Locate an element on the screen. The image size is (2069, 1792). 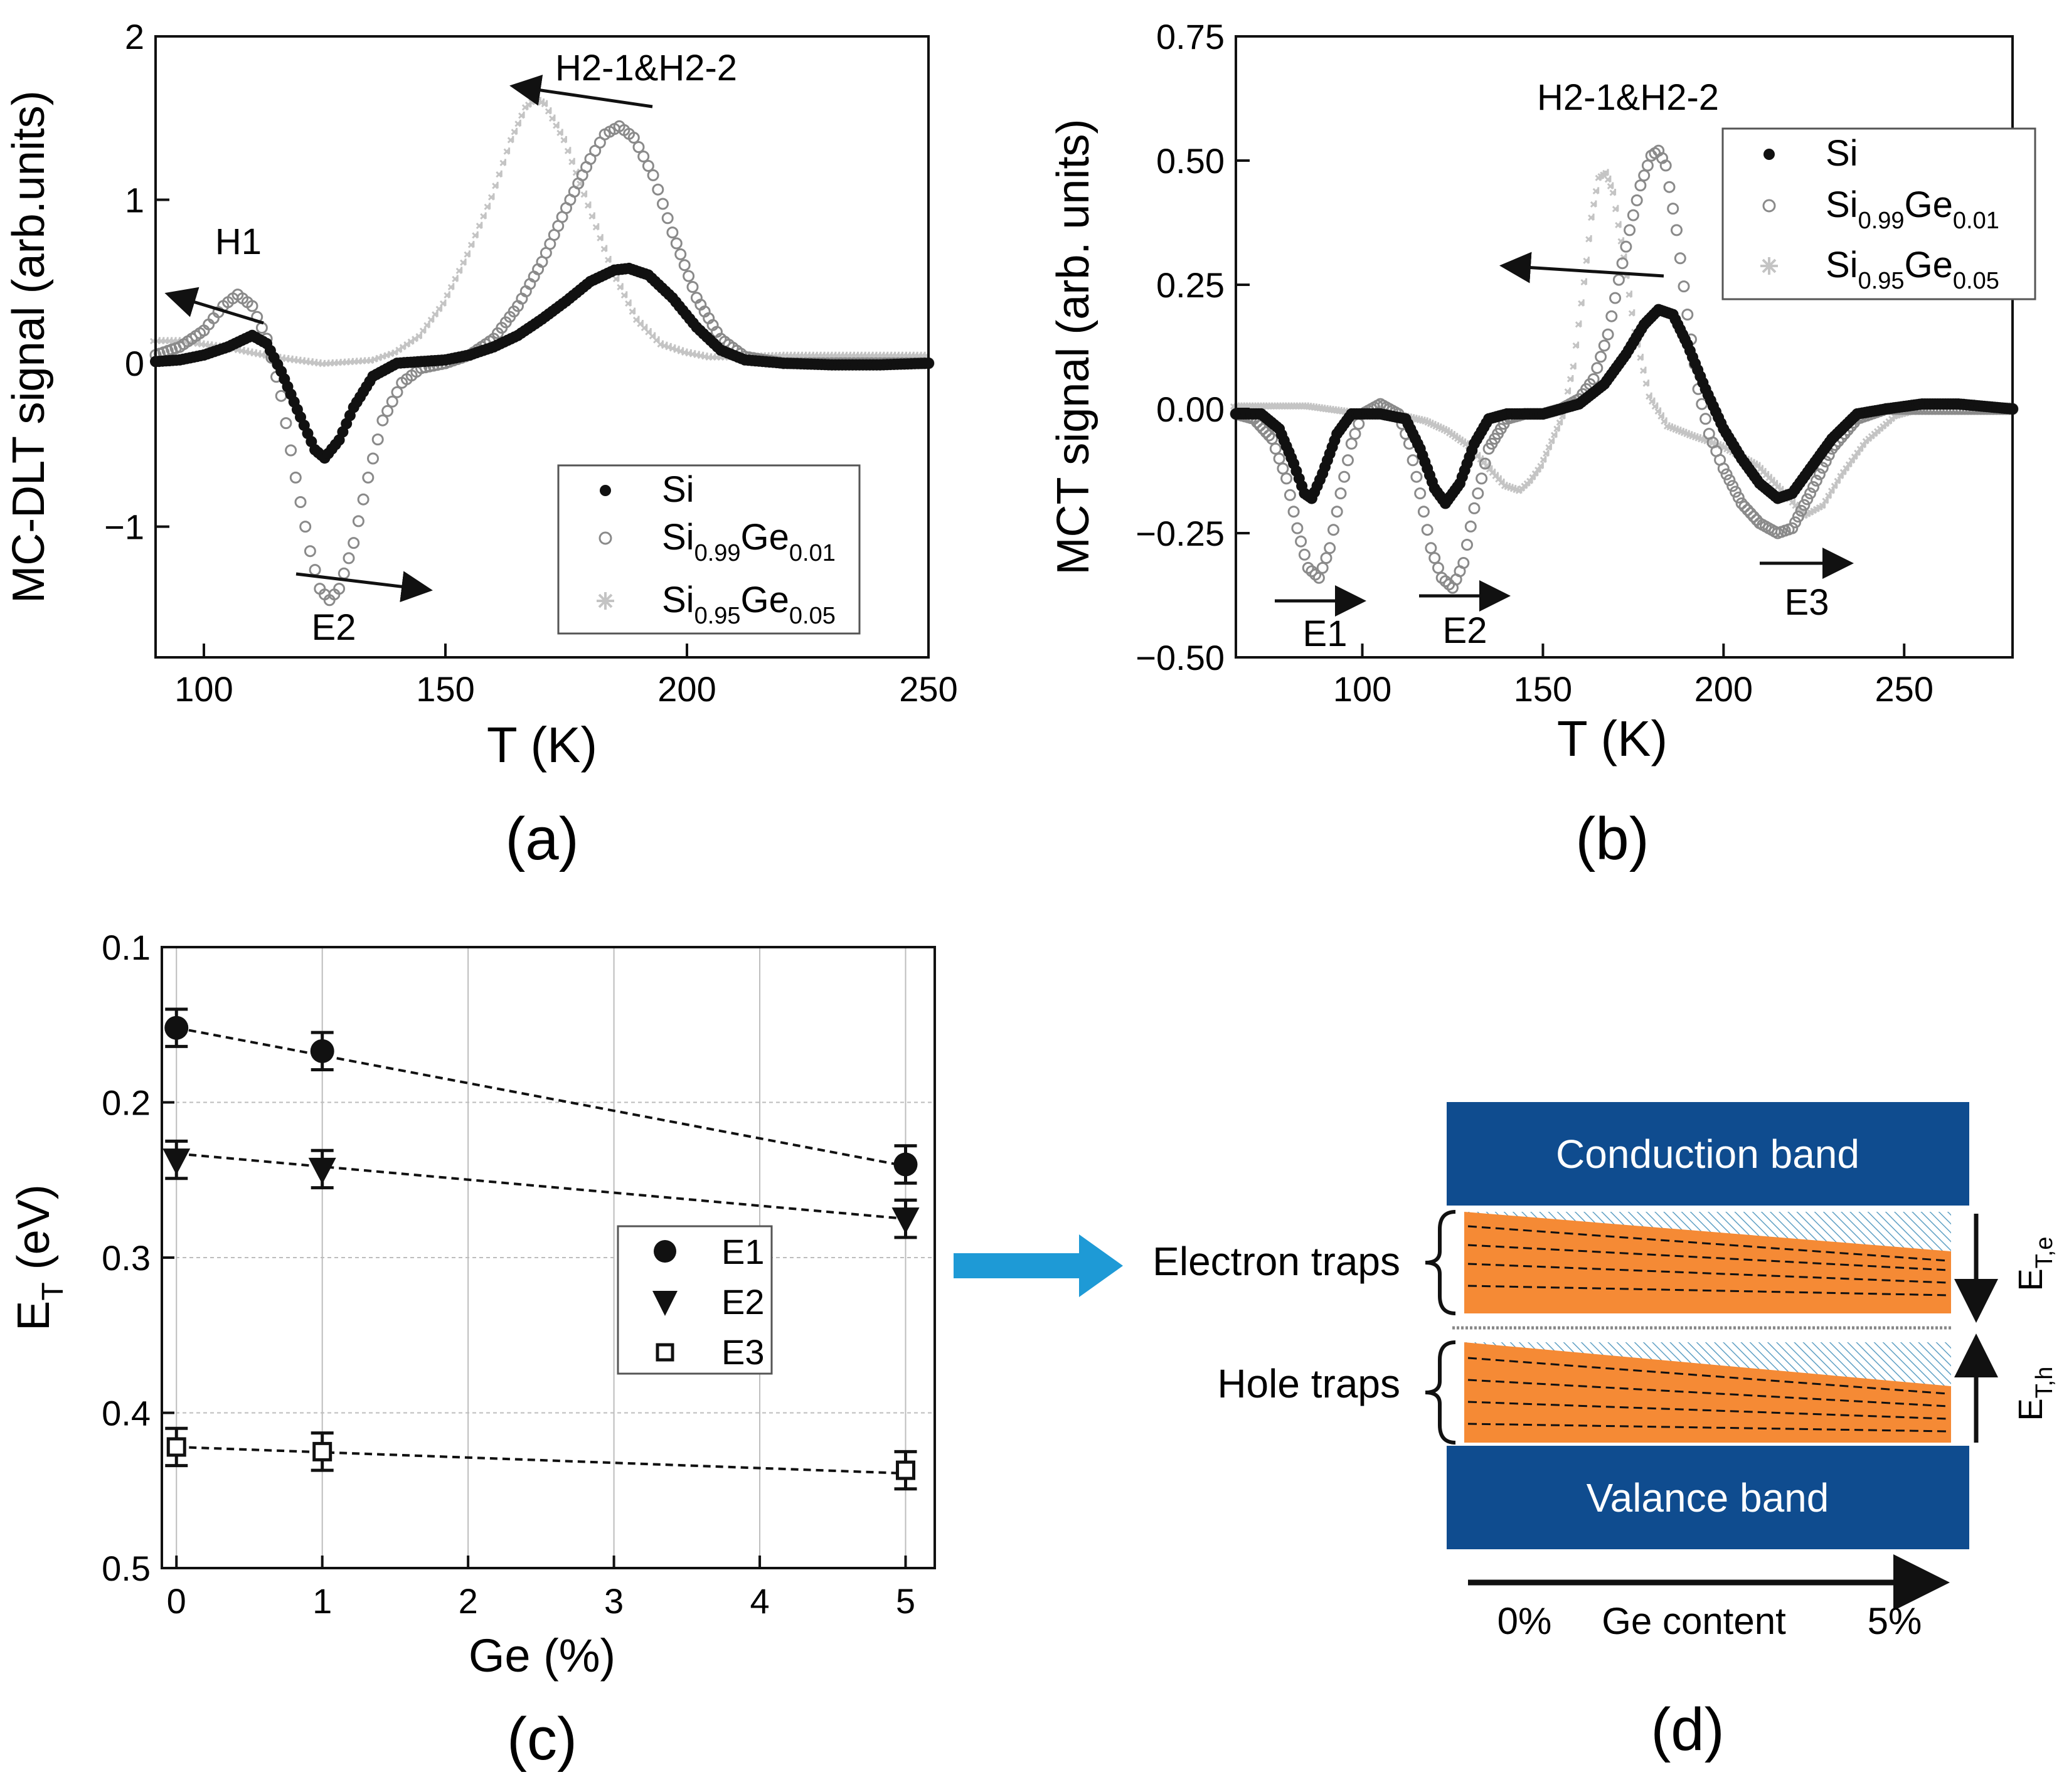
ge-axis-end: 5% is located at coordinates (1895, 1621).